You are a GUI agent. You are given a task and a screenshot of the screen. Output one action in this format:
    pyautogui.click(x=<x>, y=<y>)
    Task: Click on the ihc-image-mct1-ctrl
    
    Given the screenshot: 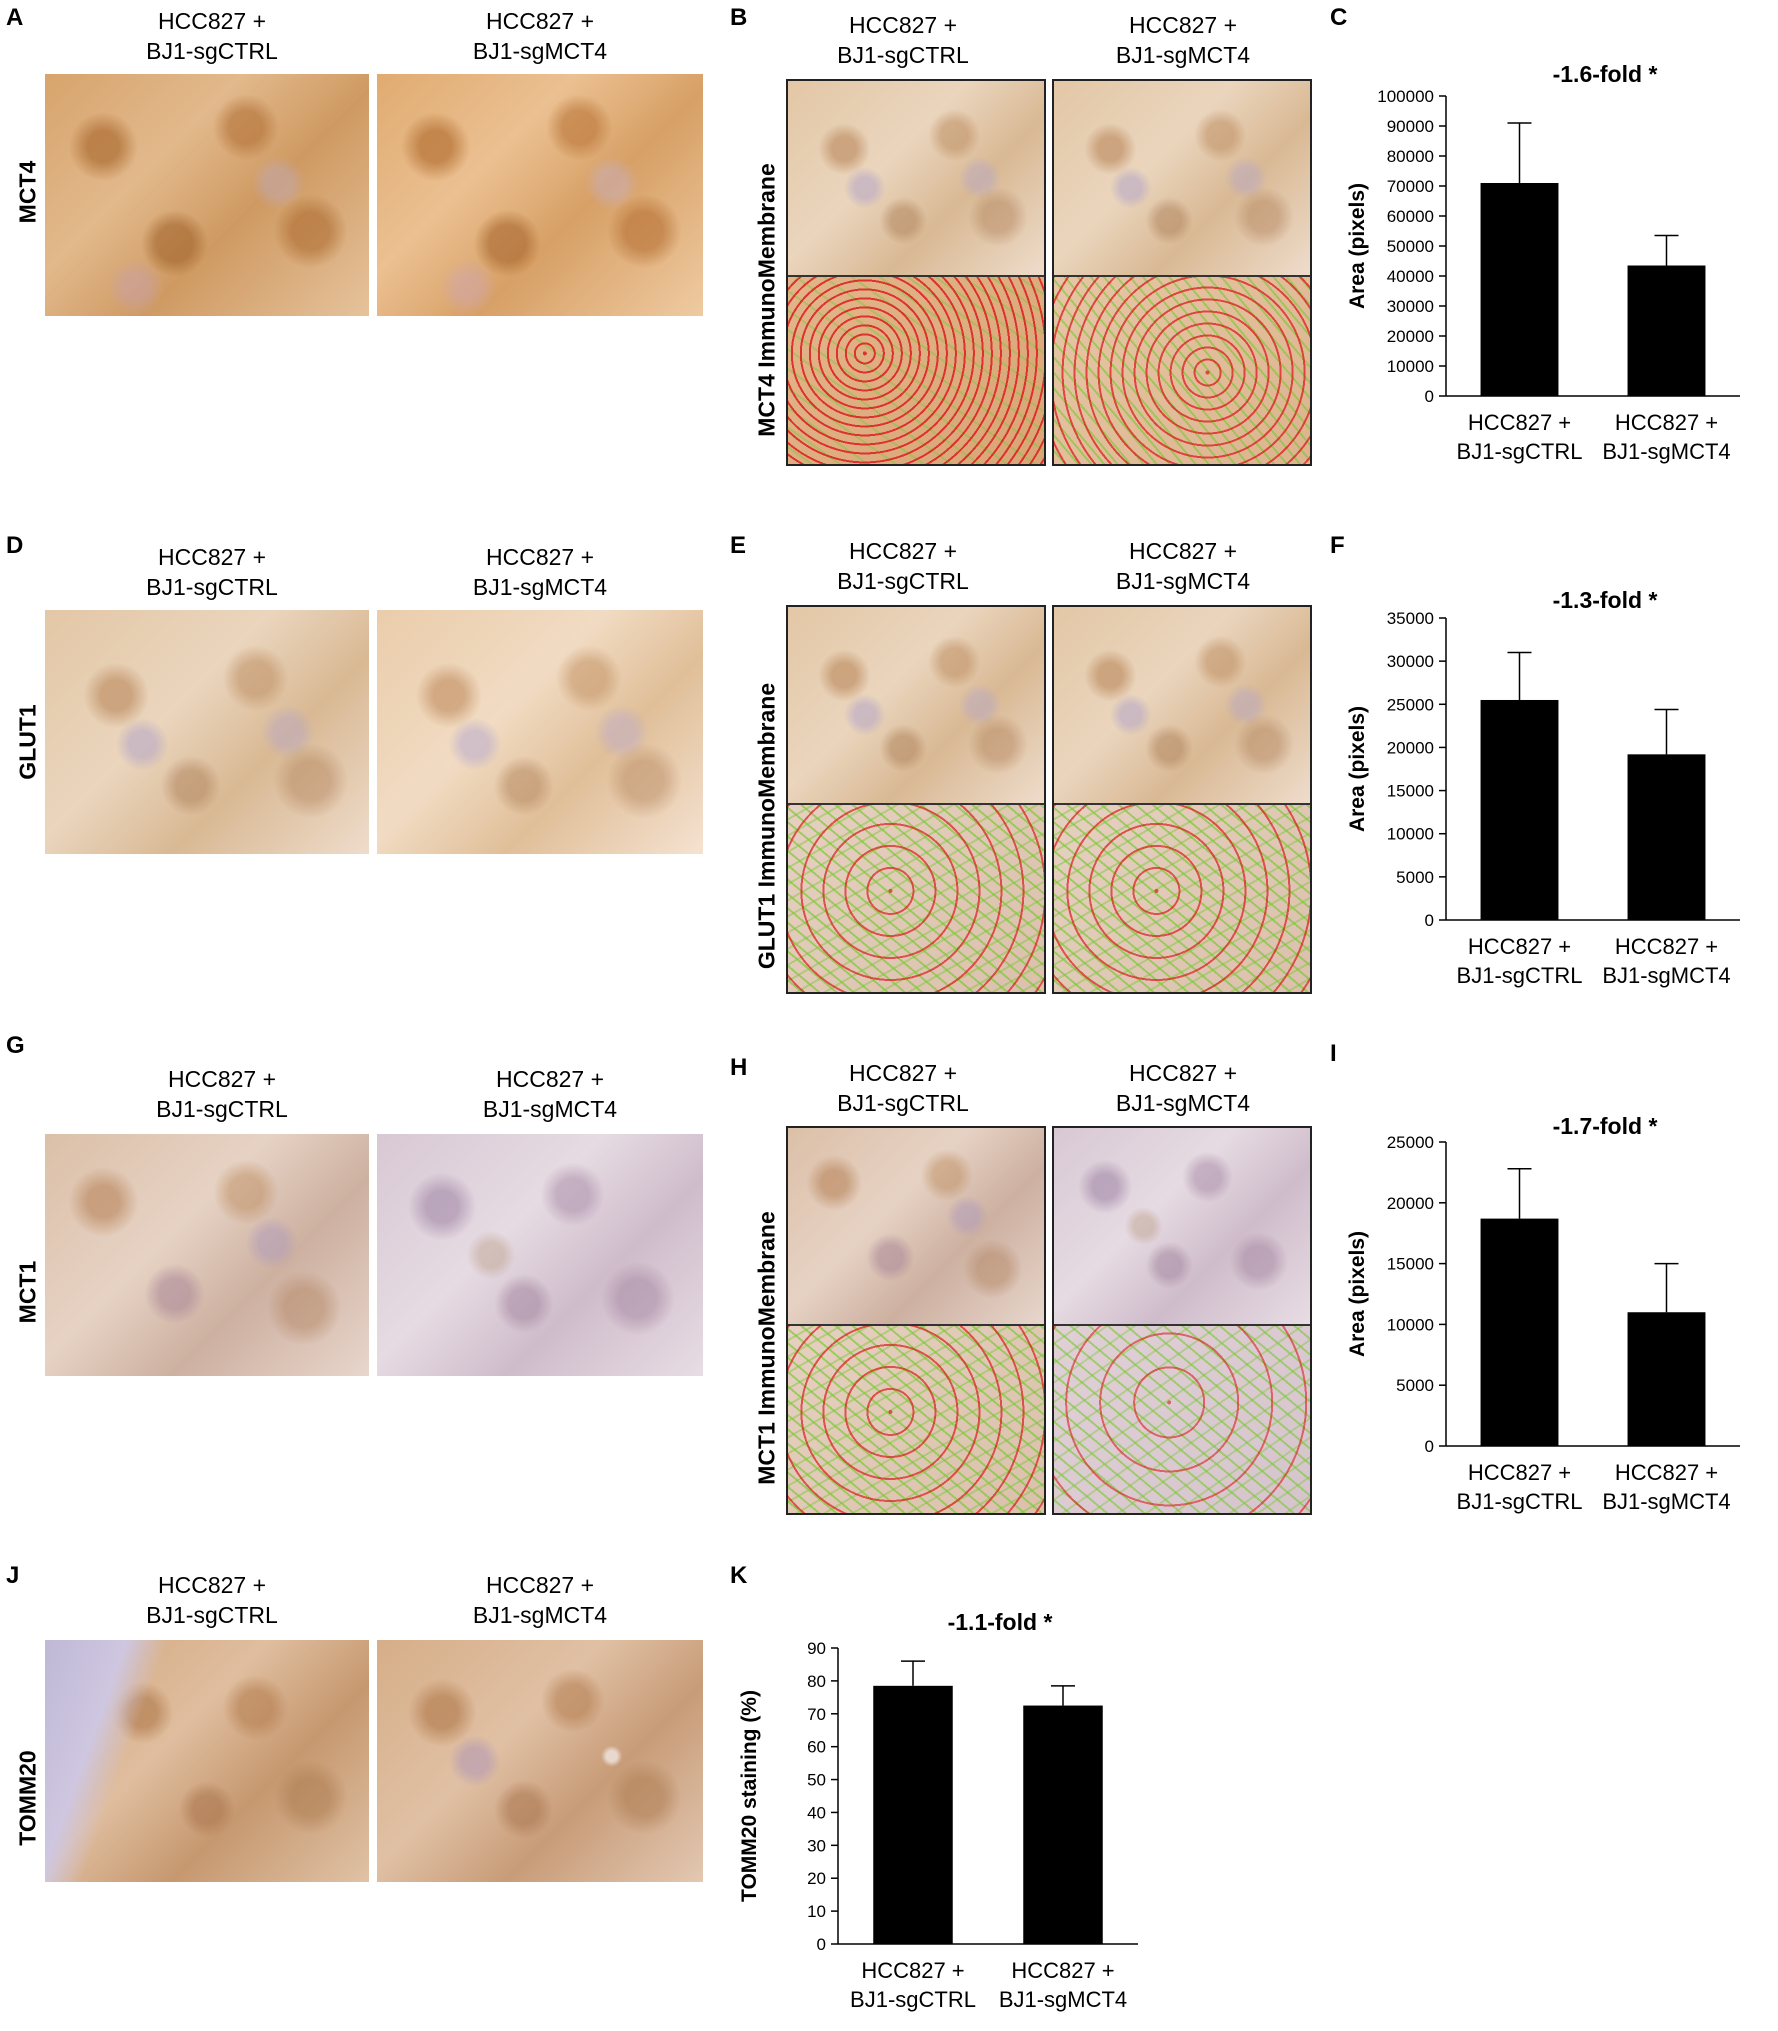 What is the action you would take?
    pyautogui.click(x=207, y=1255)
    